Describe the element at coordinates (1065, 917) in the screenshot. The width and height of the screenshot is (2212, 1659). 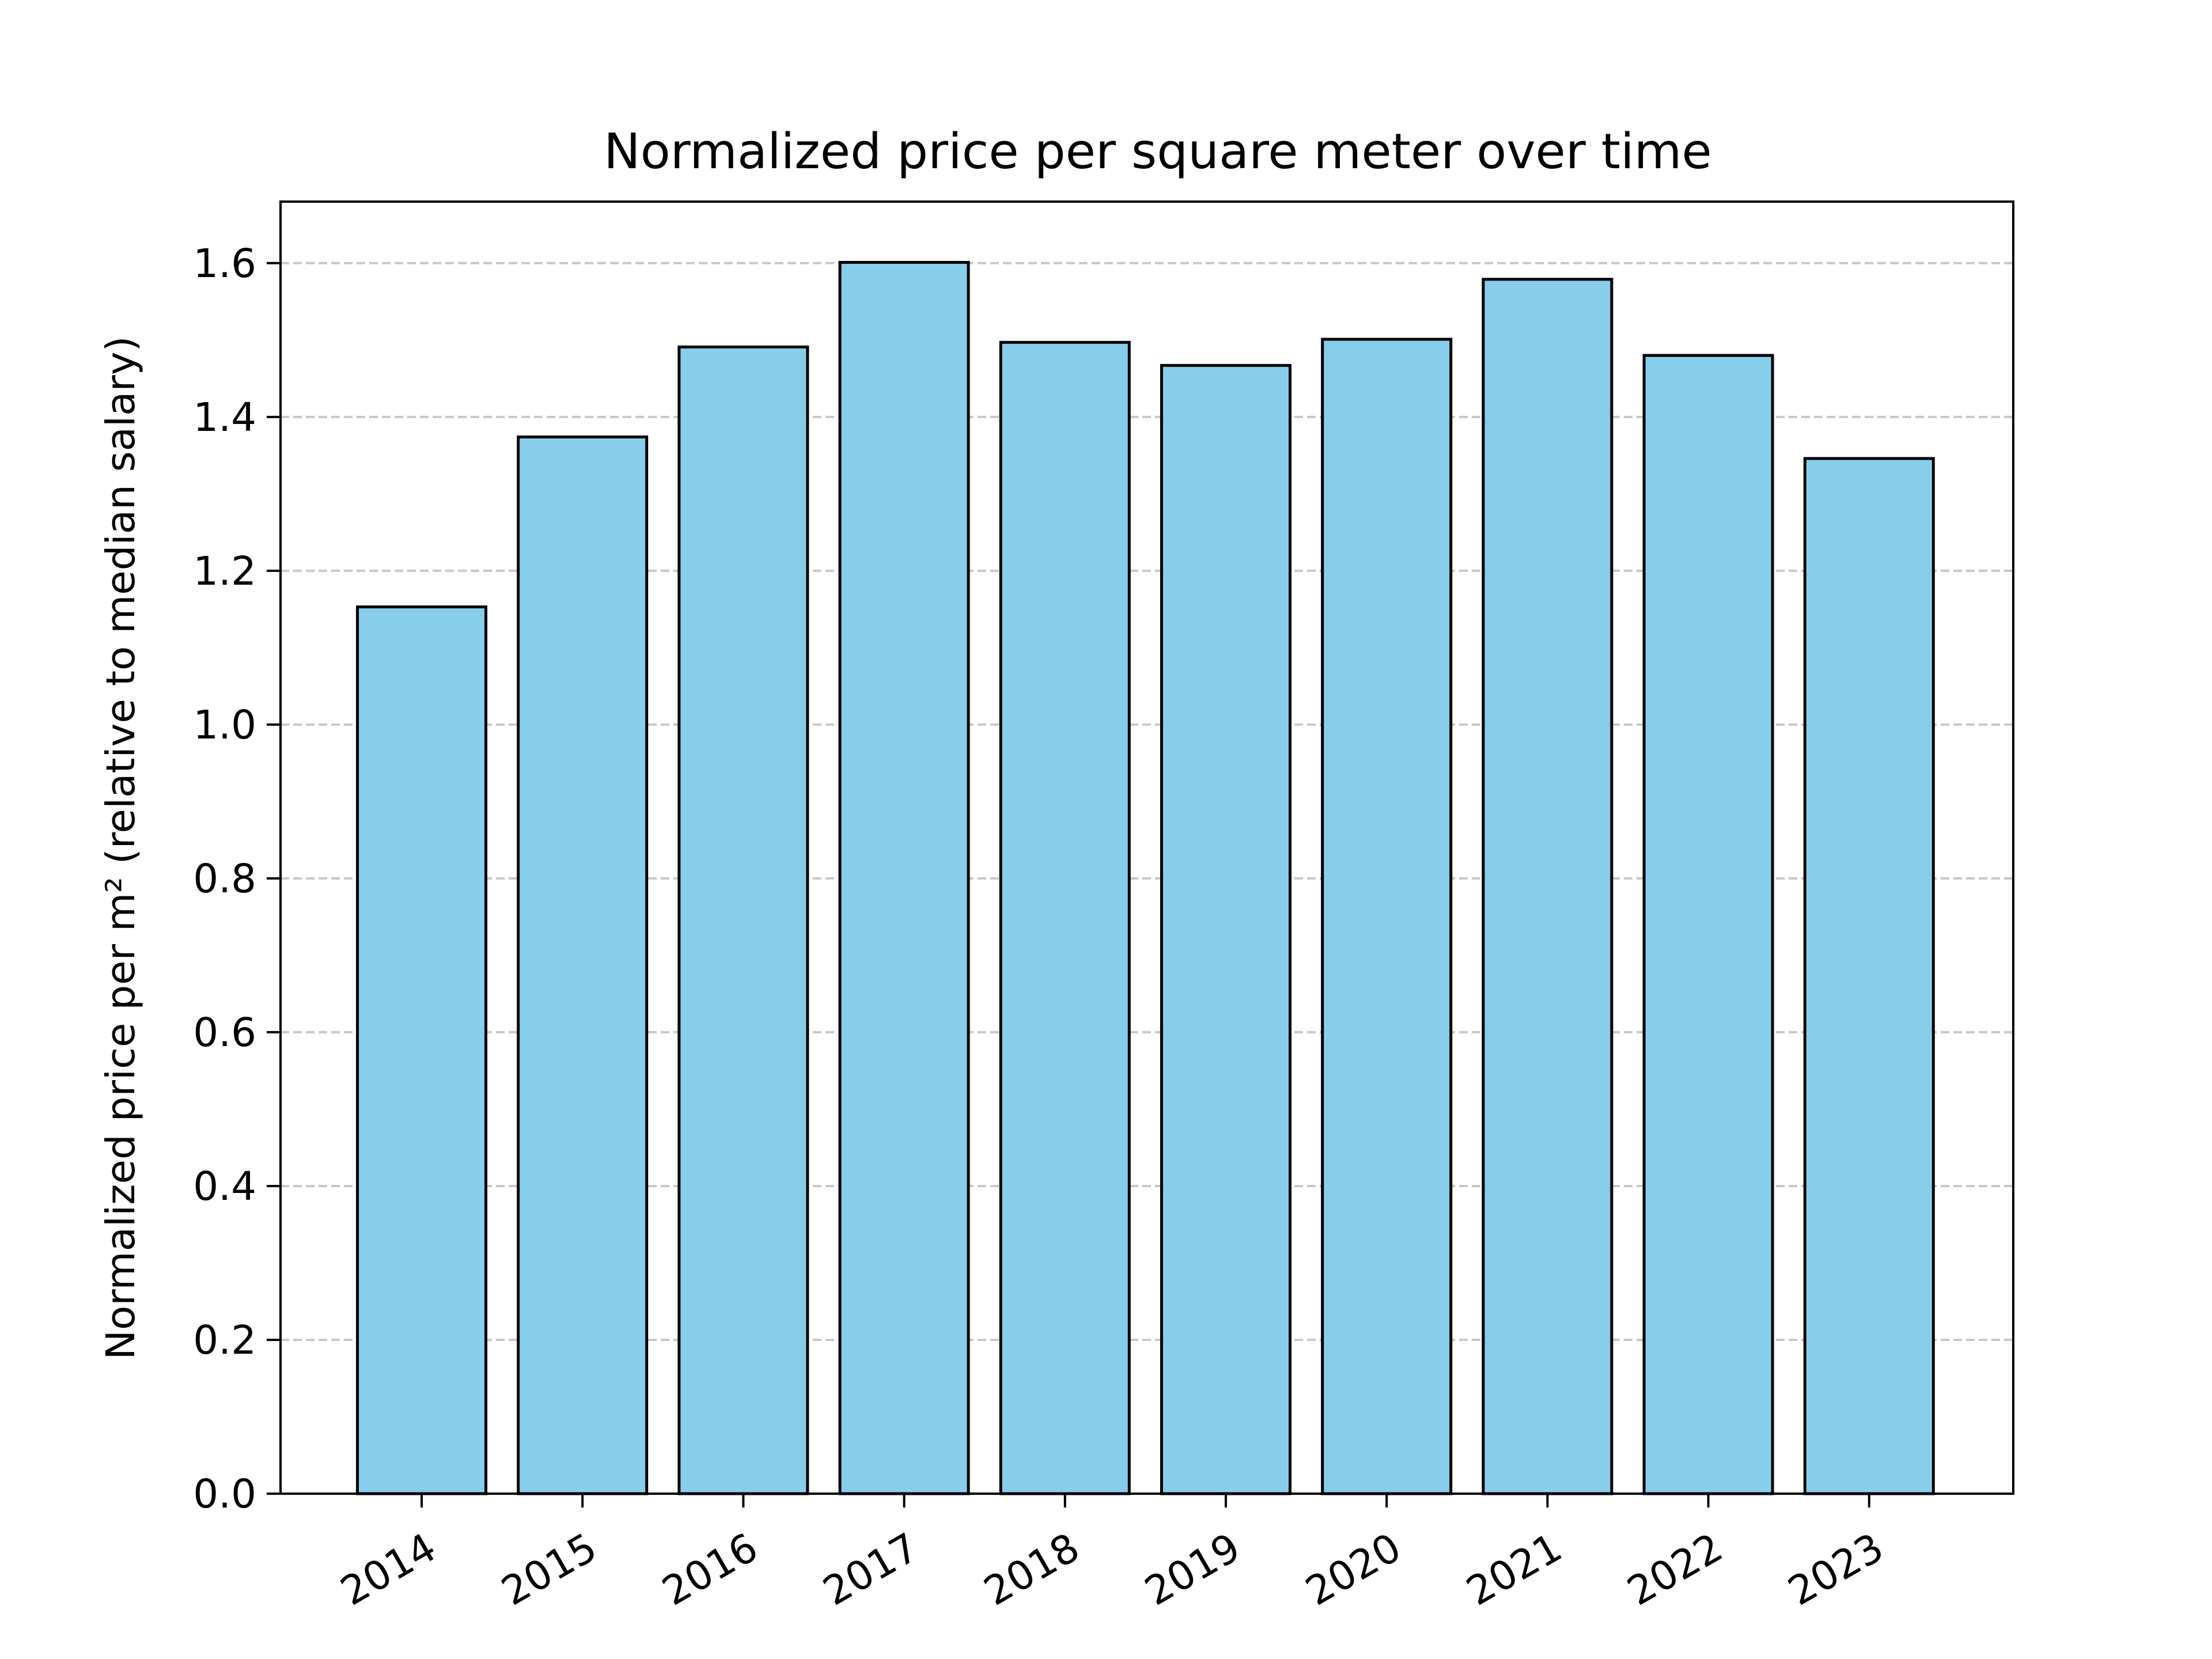
I see `bar-2018` at that location.